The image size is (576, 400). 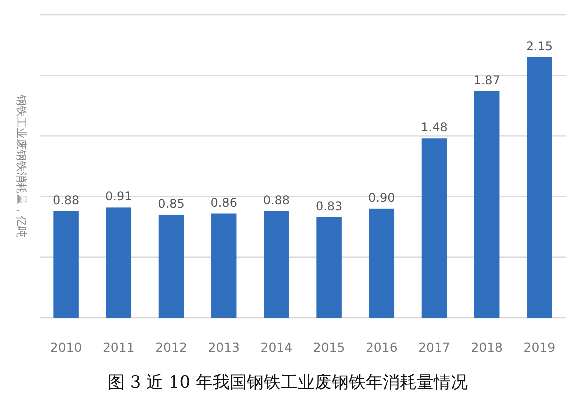 I want to click on x-tick-label: 2019, so click(x=540, y=347).